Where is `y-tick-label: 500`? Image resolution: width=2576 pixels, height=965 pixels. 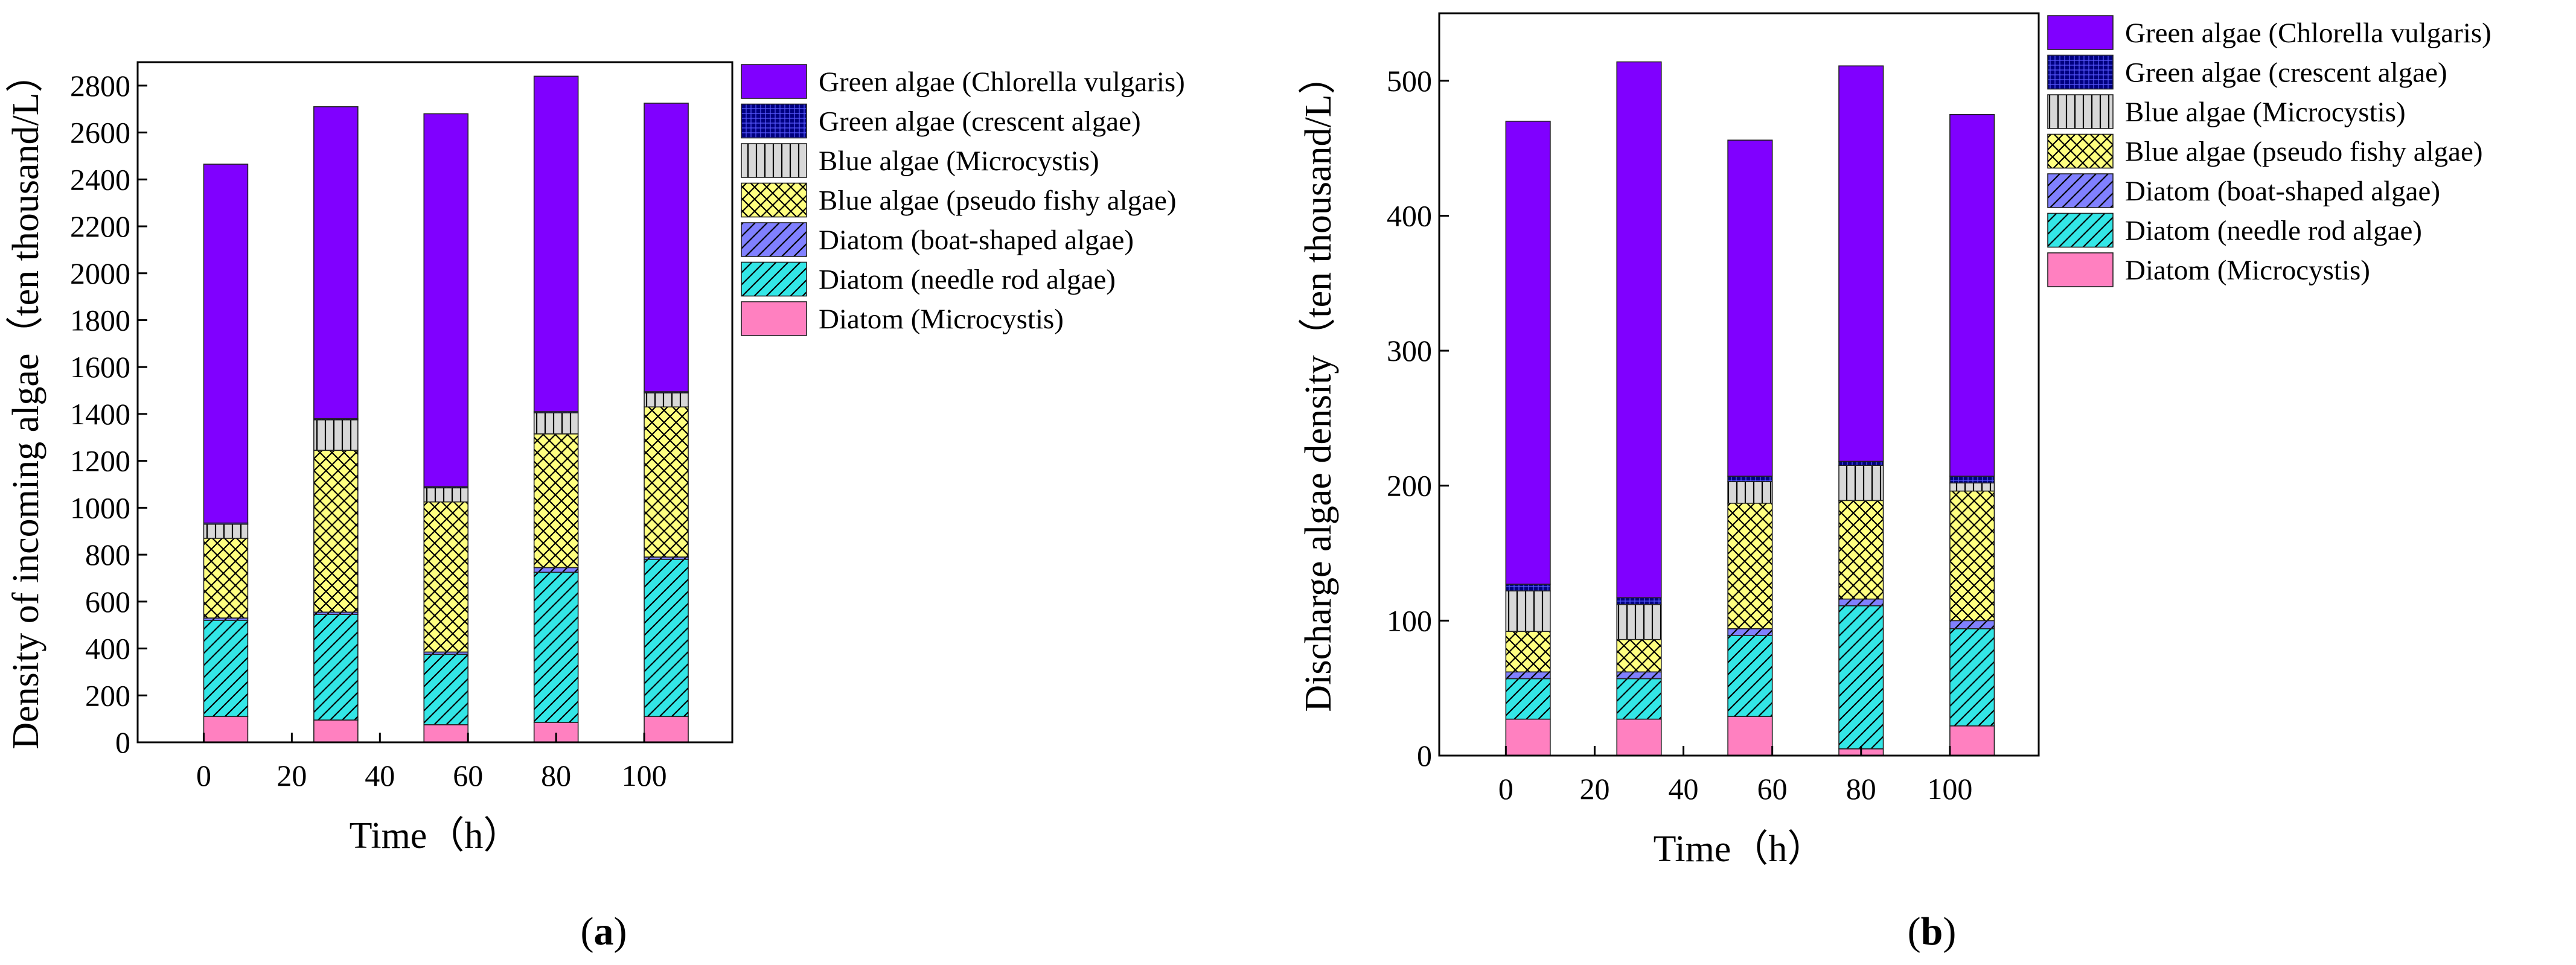 y-tick-label: 500 is located at coordinates (1409, 81).